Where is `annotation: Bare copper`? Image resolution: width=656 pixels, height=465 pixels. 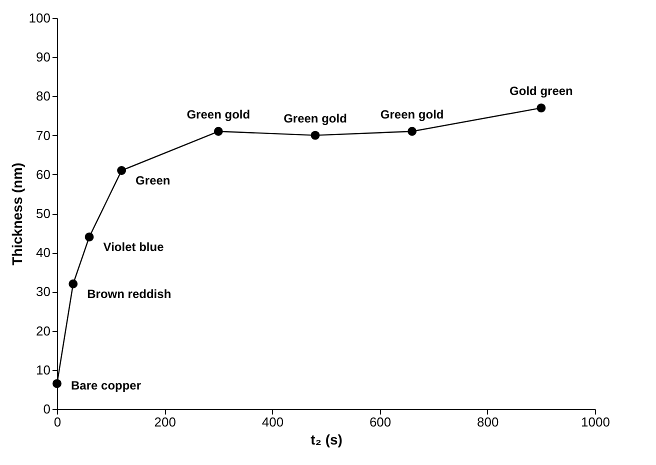 annotation: Bare copper is located at coordinates (106, 385).